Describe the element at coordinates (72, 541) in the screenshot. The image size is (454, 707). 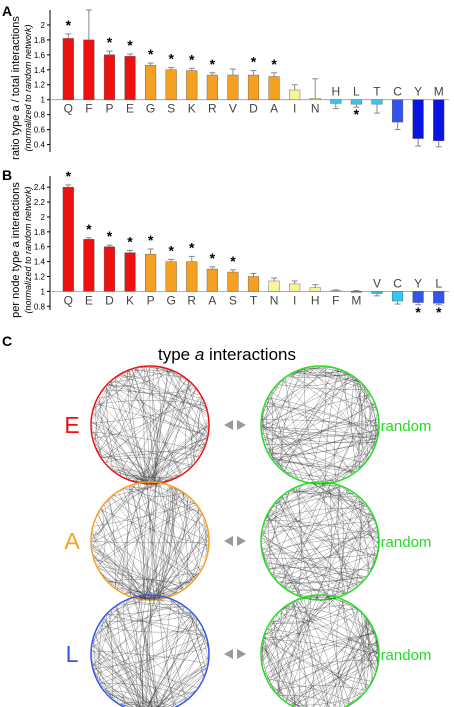
I see `row-label-a: A` at that location.